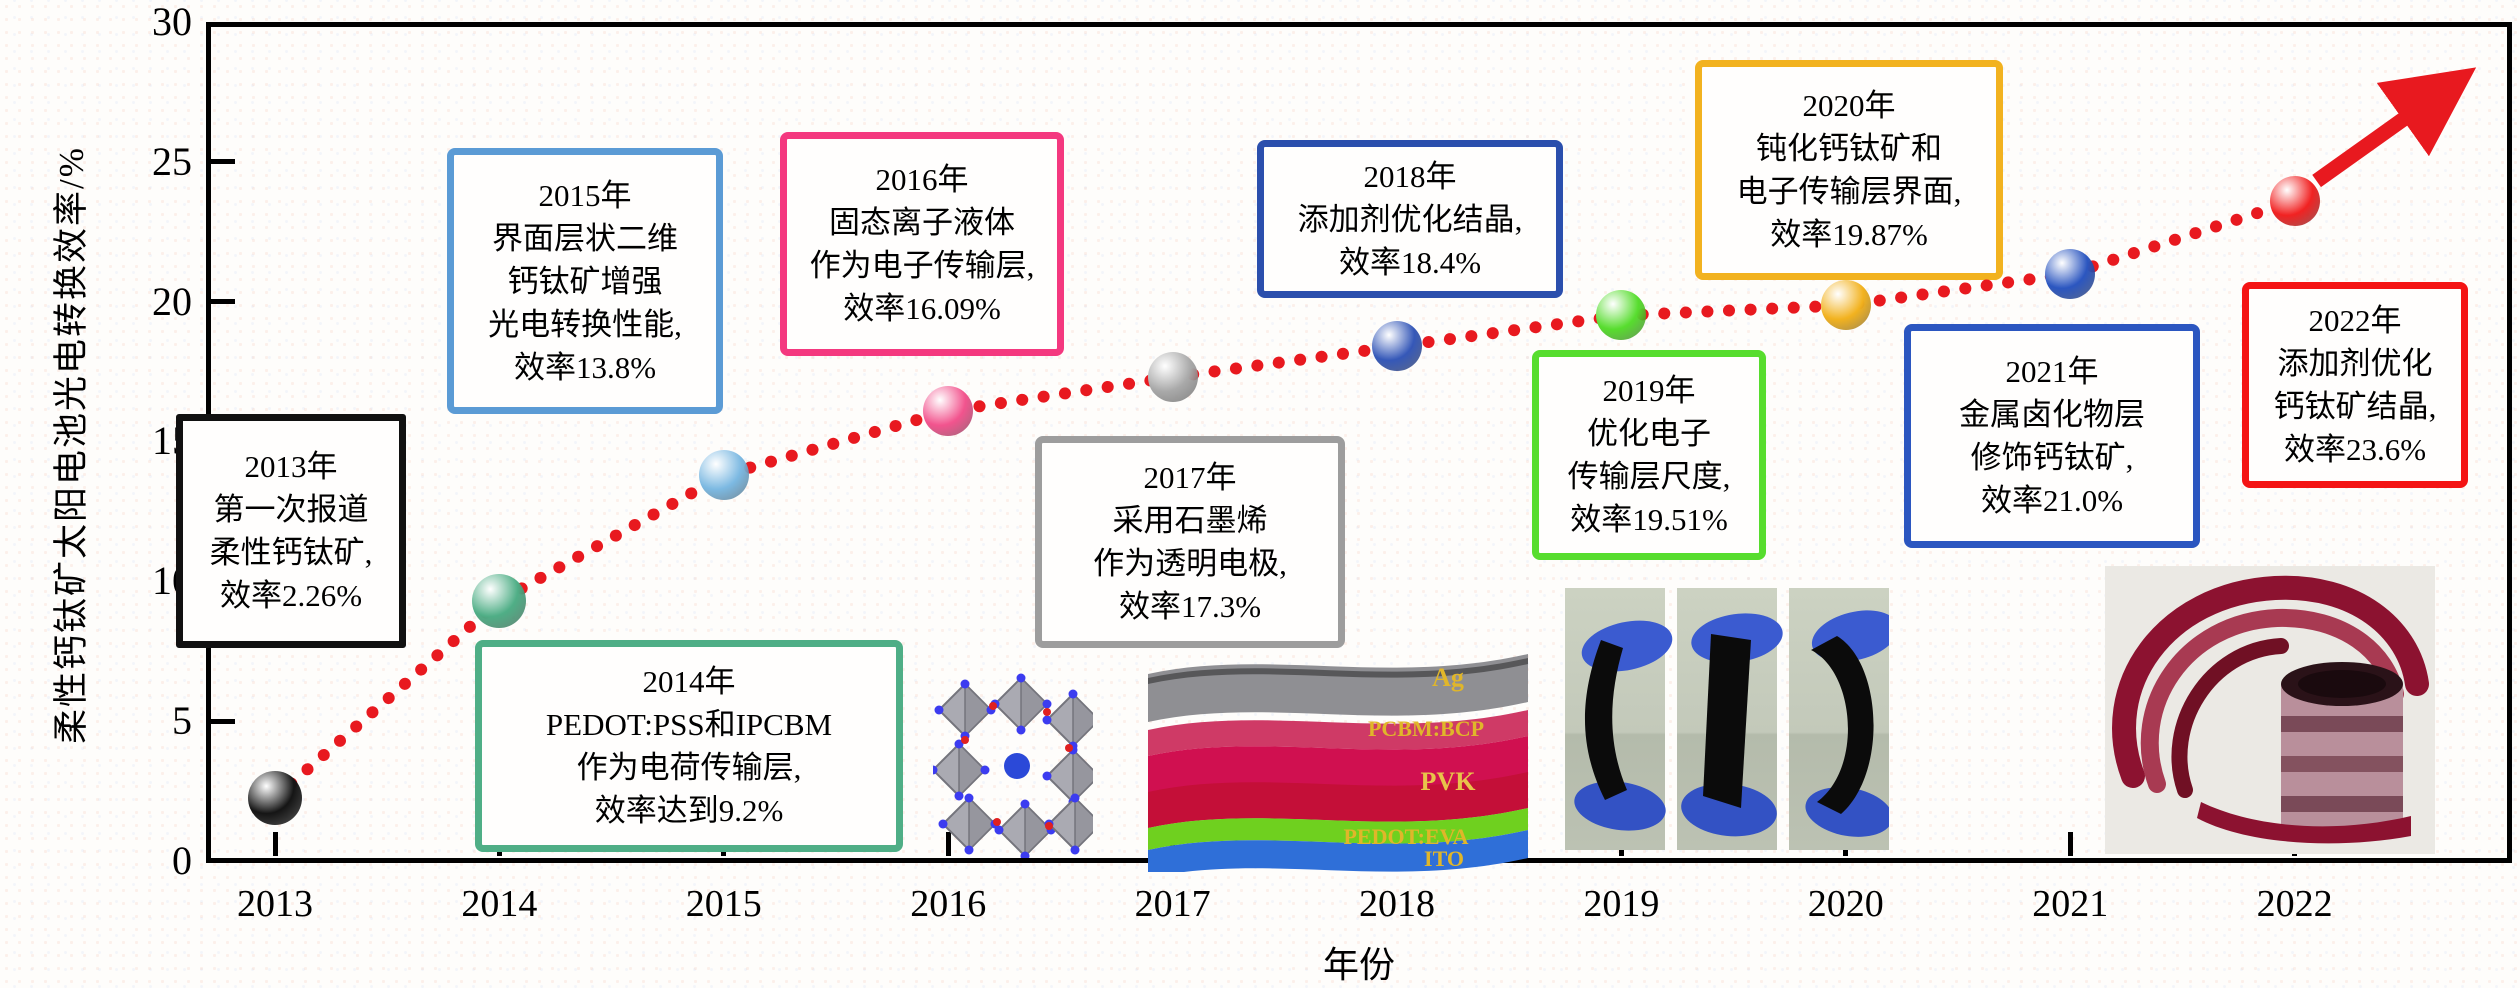  What do you see at coordinates (1338, 763) in the screenshot?
I see `device-layer-stack-image: Ag PCBM:BCP PVK PEDOT:EVA ITO` at bounding box center [1338, 763].